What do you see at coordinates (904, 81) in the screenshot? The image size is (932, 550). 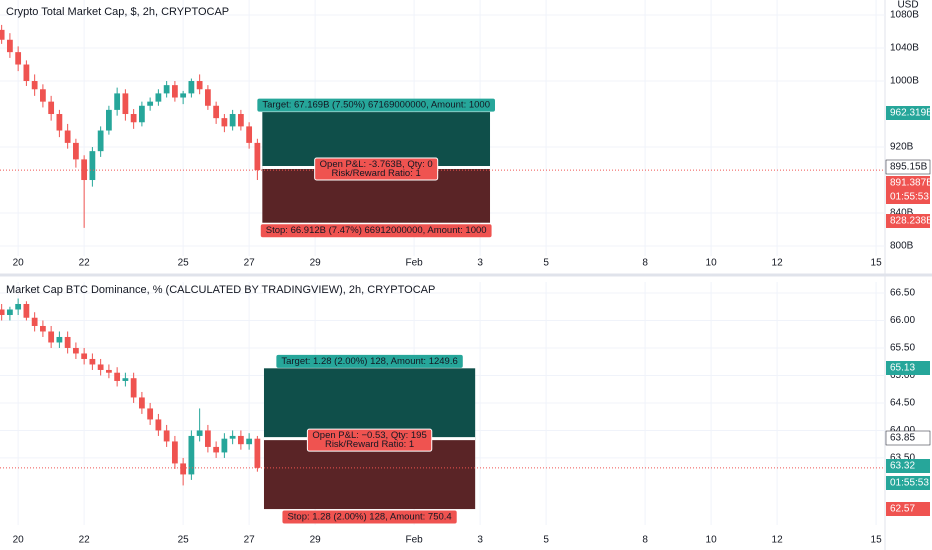 I see `y-tick-label: 1000B` at bounding box center [904, 81].